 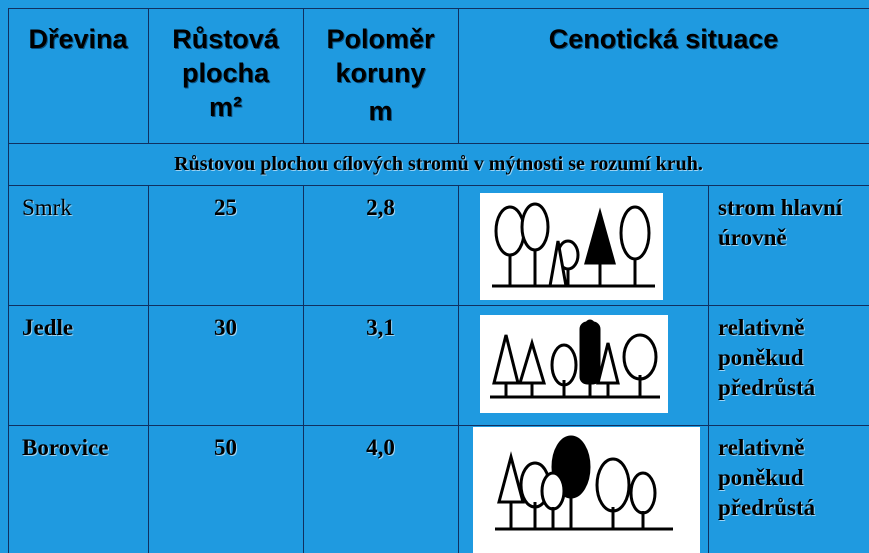 What do you see at coordinates (380, 39) in the screenshot?
I see `header-text: Poloměr` at bounding box center [380, 39].